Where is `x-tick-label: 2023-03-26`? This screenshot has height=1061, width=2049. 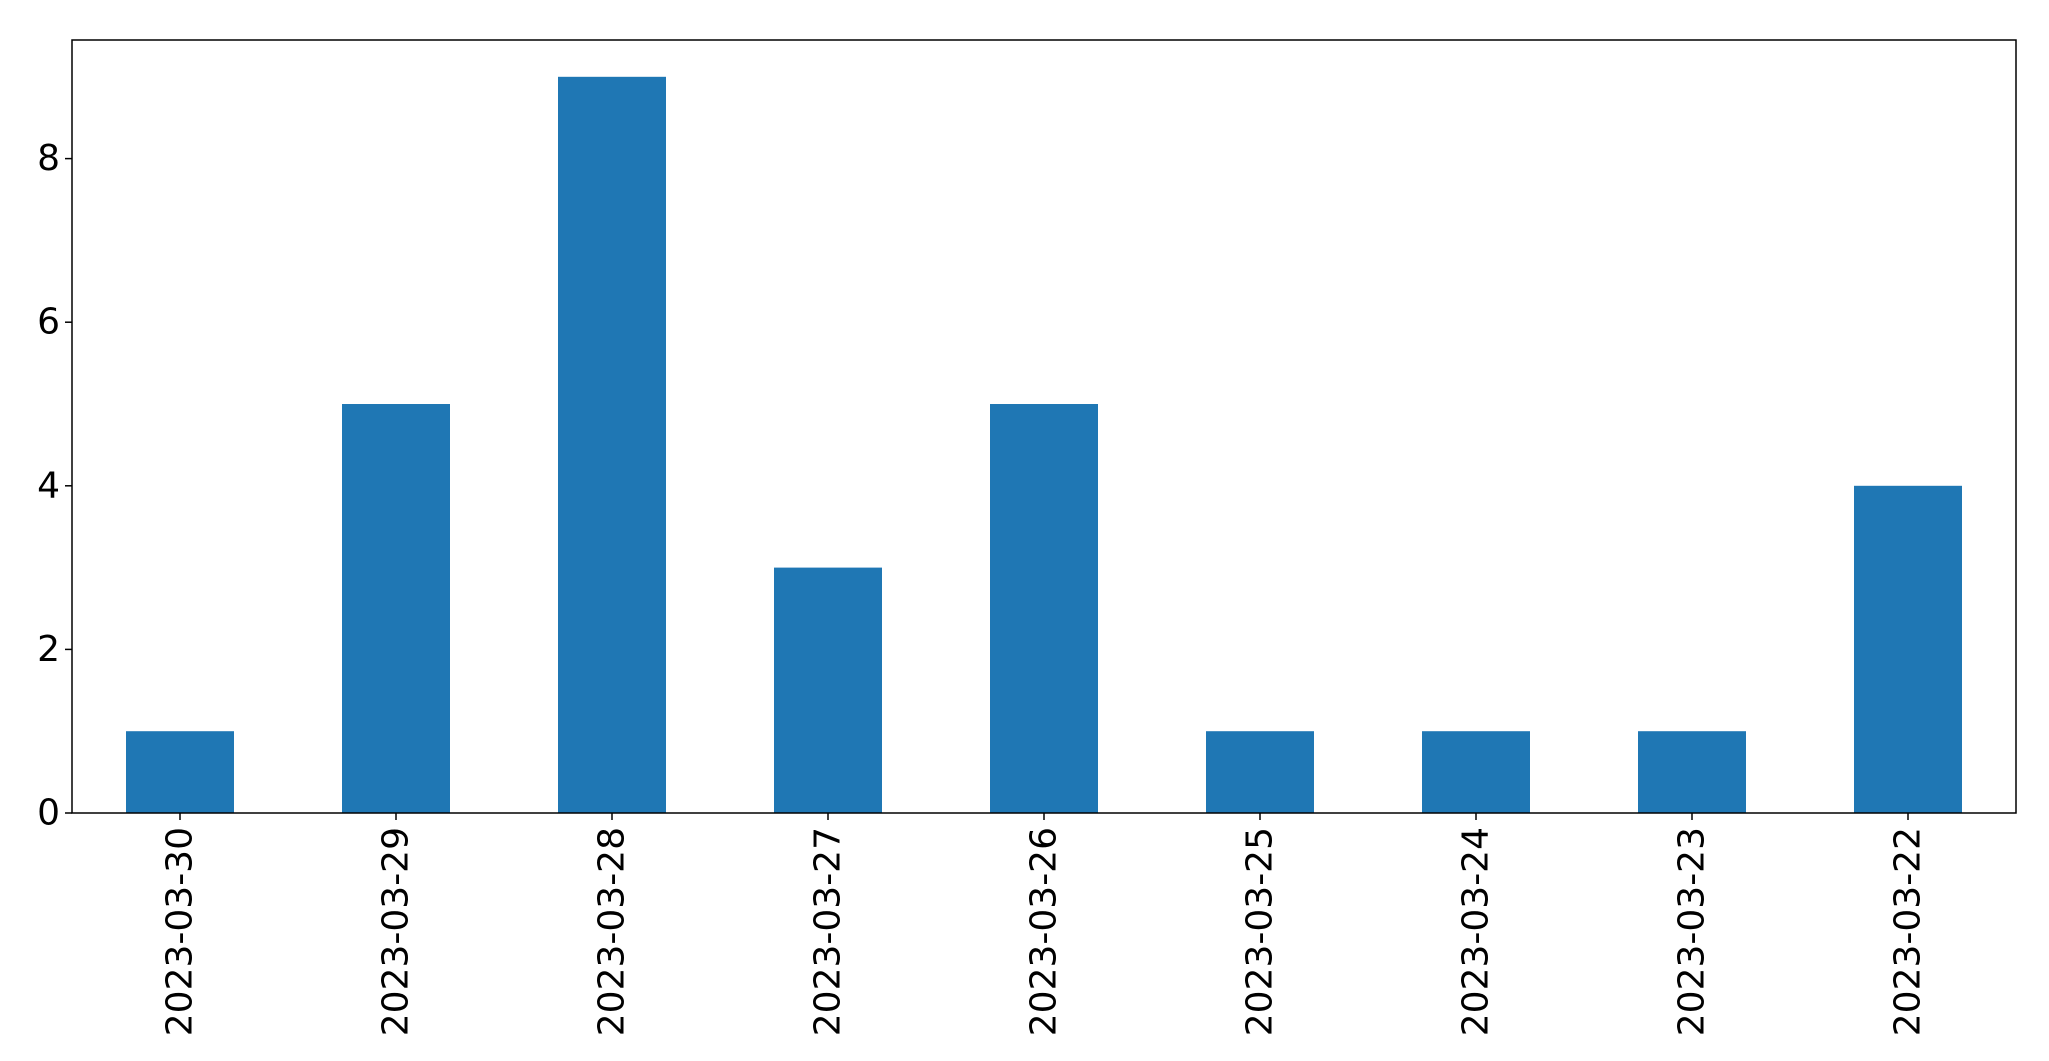 x-tick-label: 2023-03-26 is located at coordinates (1044, 931).